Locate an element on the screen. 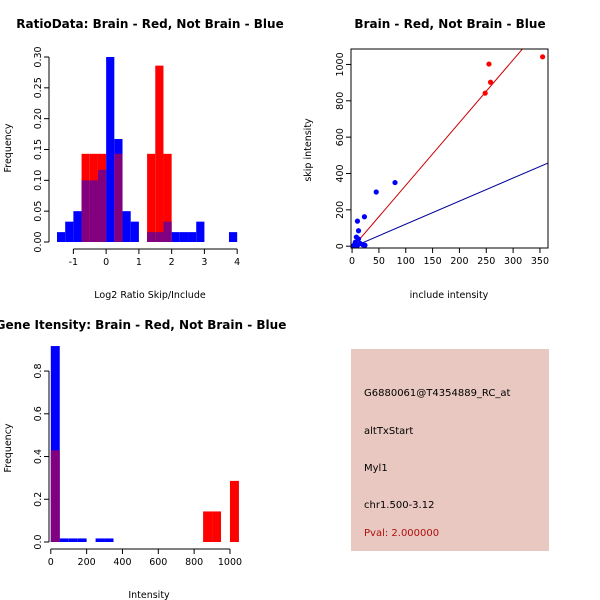 The height and width of the screenshot is (600, 600). ratio-y-tick-label: 0.30 is located at coordinates (38, 56).